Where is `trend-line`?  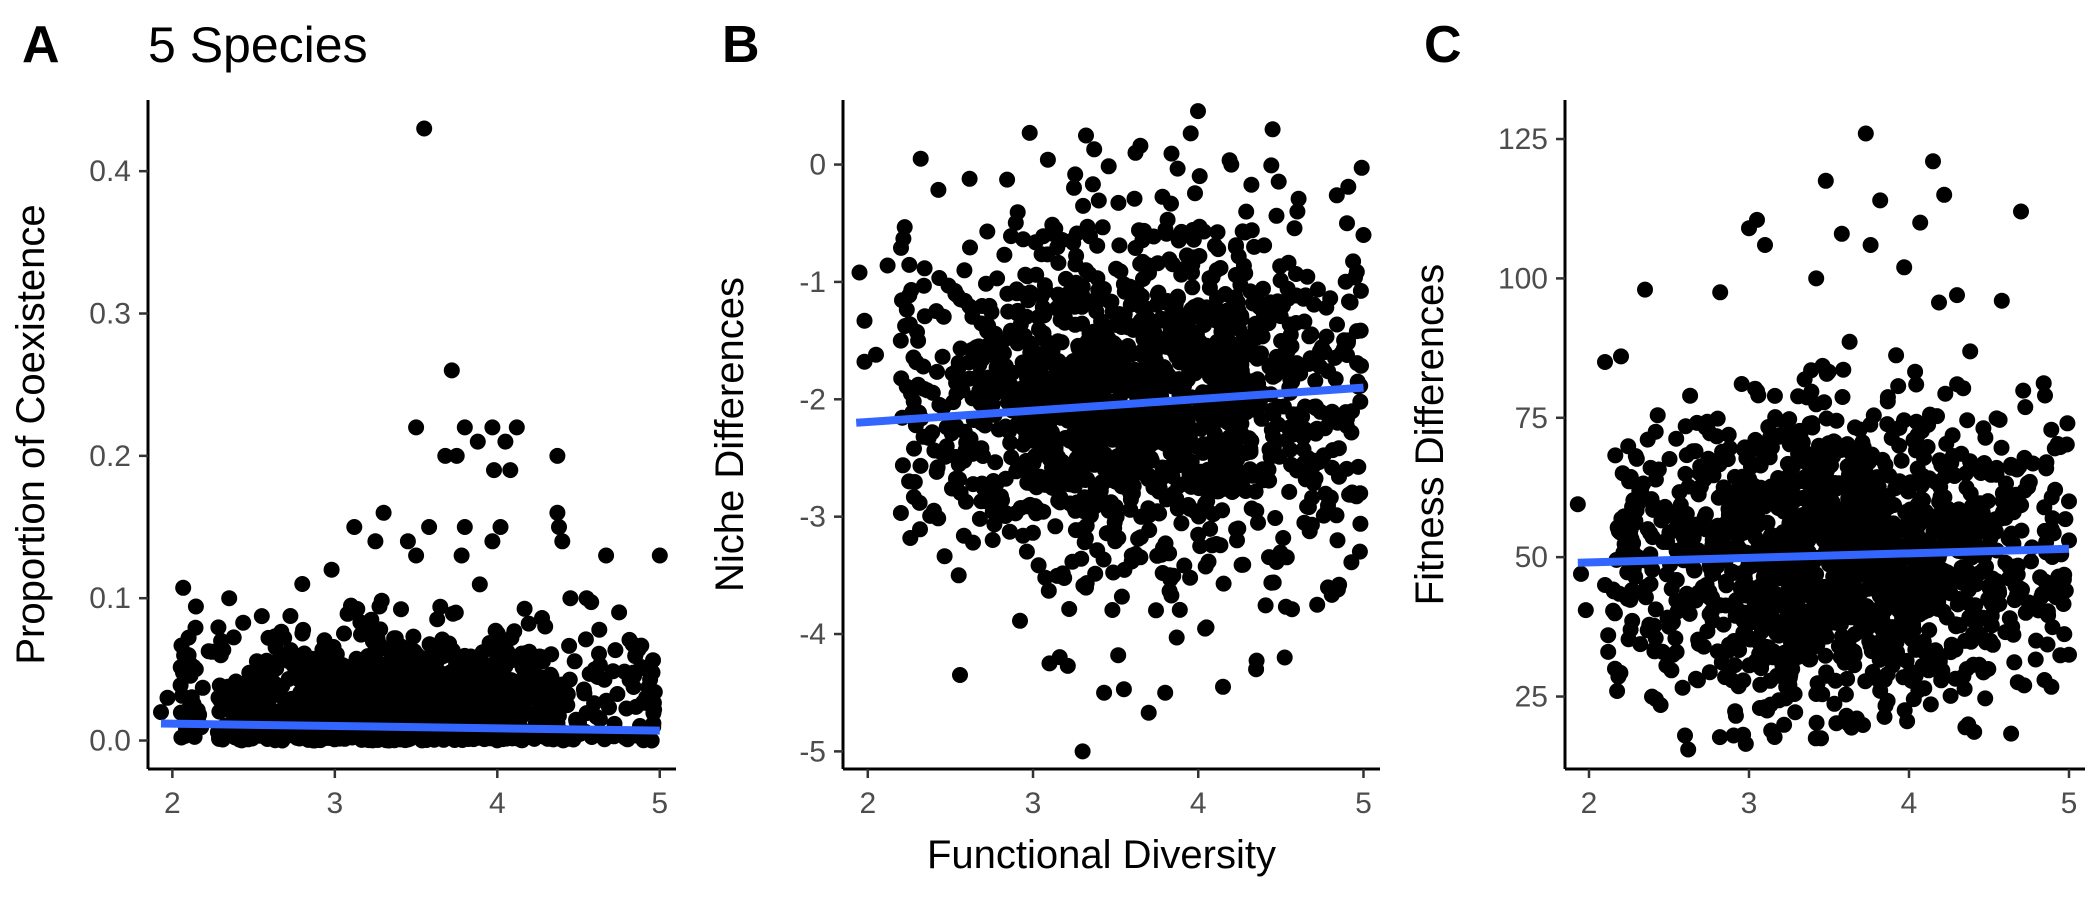 trend-line is located at coordinates (410, 727).